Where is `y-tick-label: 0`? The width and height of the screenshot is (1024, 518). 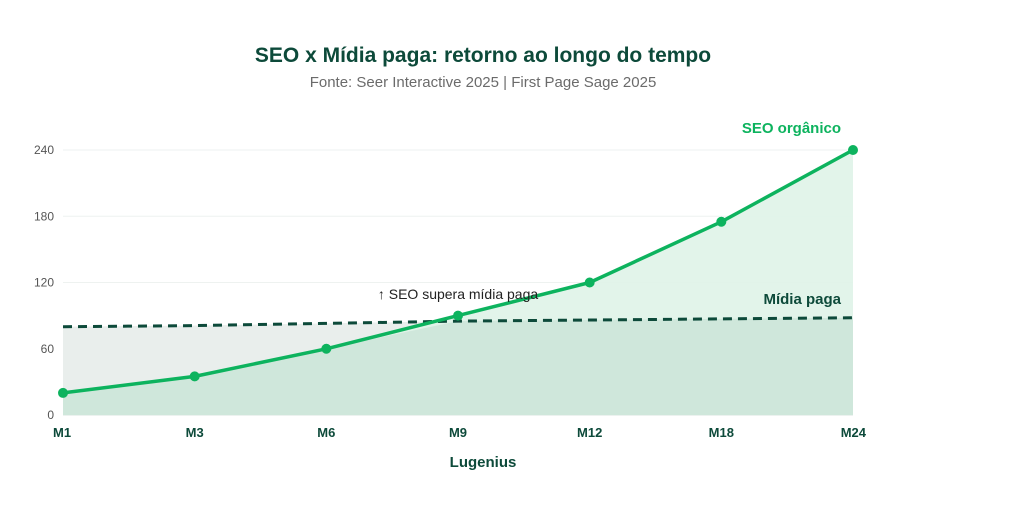 y-tick-label: 0 is located at coordinates (50, 415).